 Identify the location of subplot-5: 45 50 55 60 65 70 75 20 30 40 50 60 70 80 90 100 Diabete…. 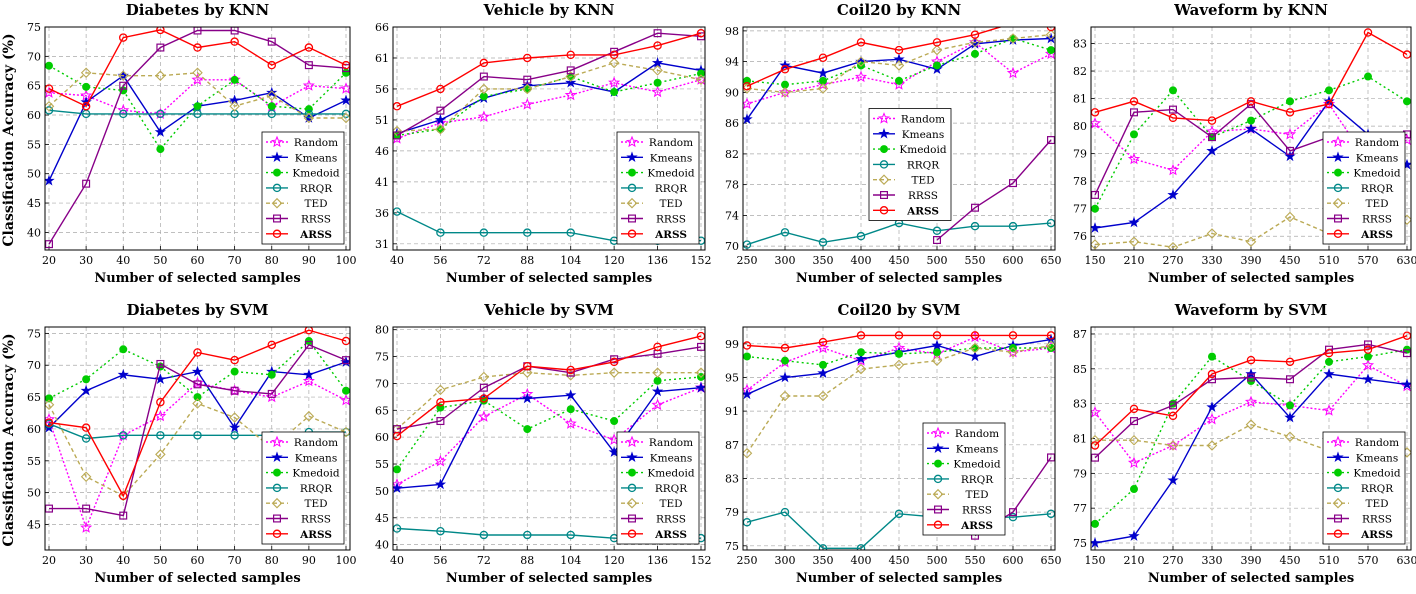
(192, 443).